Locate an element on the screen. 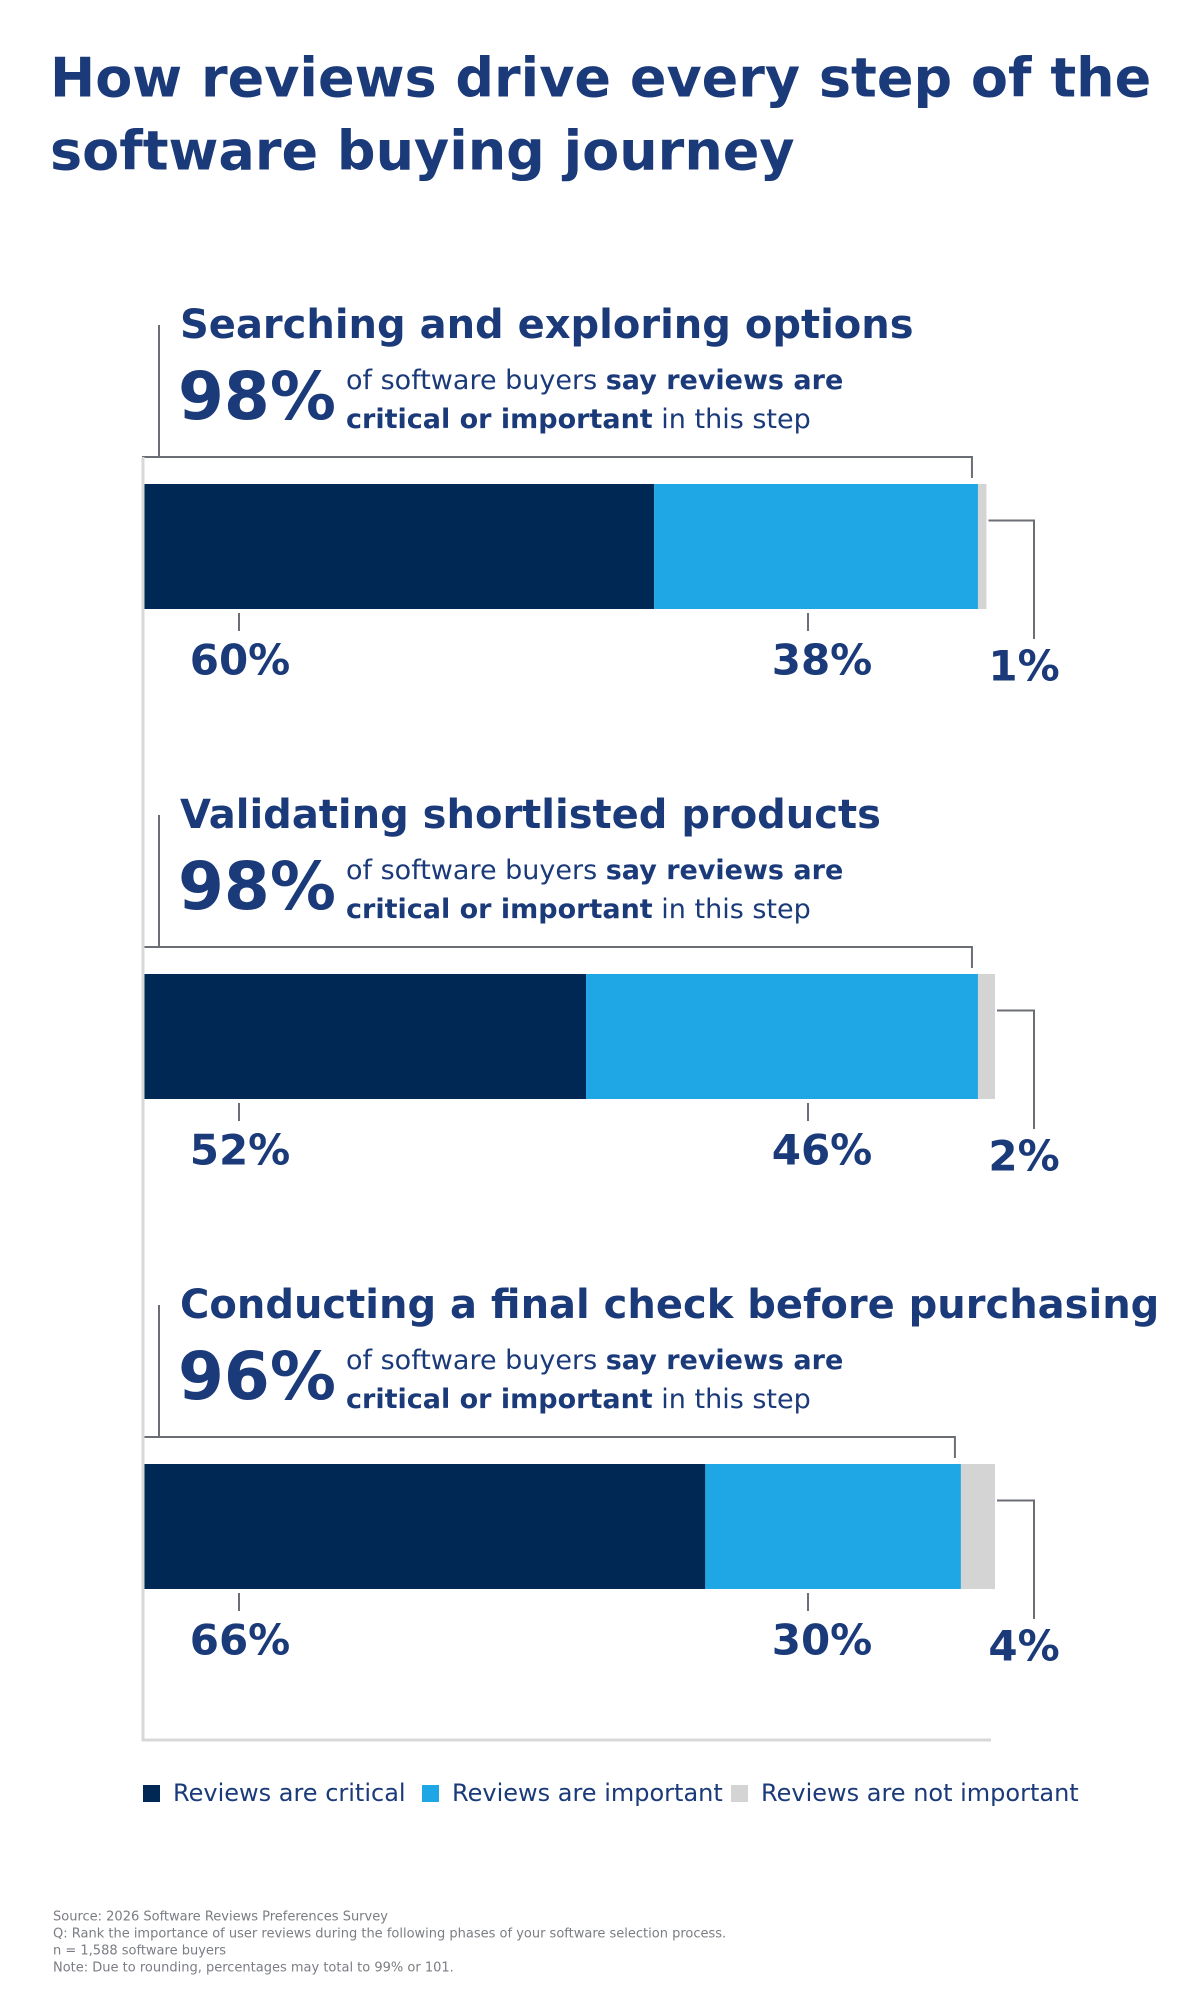 This screenshot has width=1200, height=2000. title-line: How reviews drive every step of the is located at coordinates (600, 78).